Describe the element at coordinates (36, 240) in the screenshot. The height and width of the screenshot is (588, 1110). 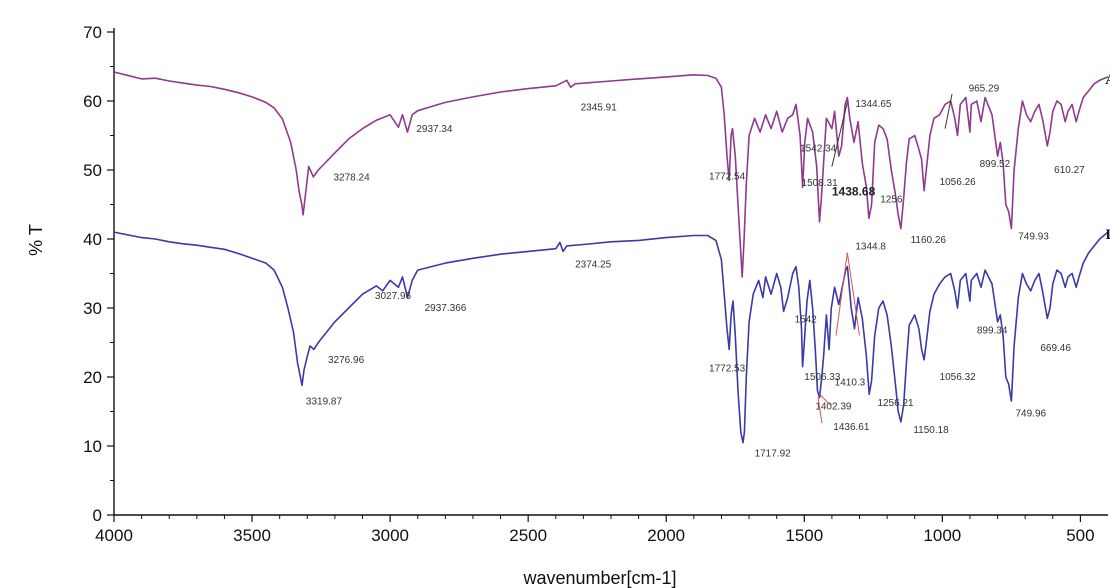
I see `y-axis-title: % T` at that location.